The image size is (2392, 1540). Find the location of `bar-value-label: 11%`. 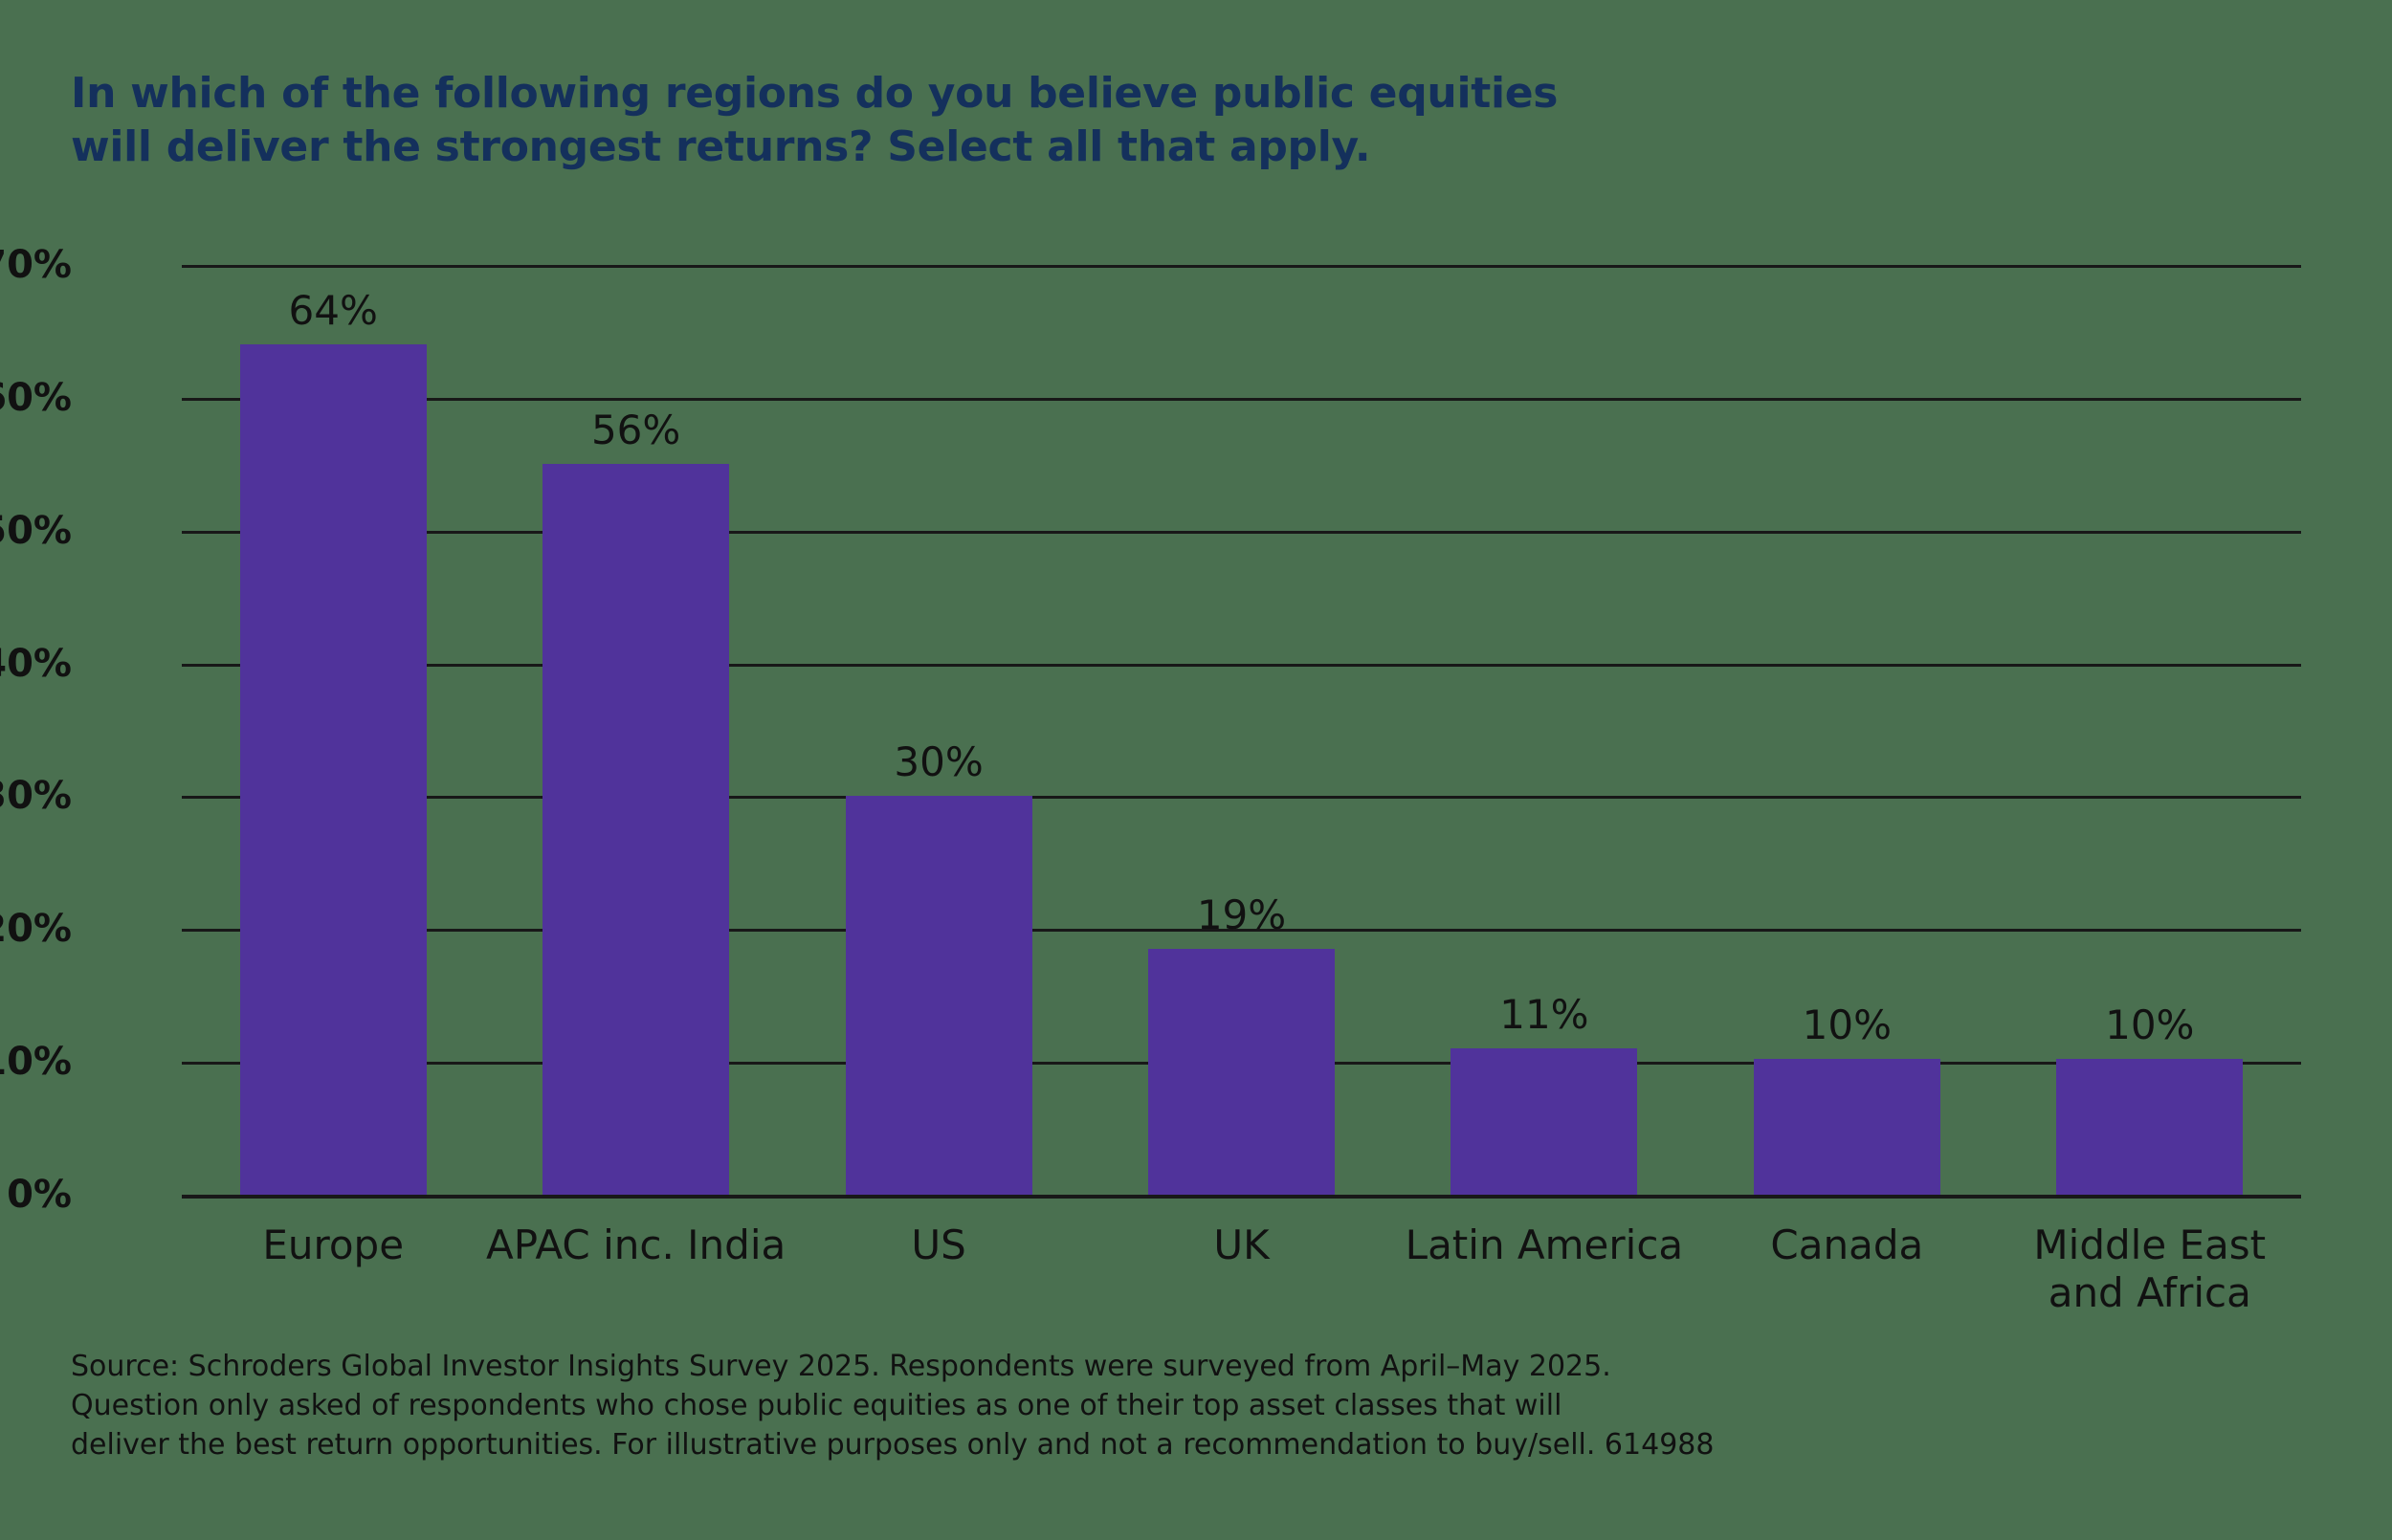

bar-value-label: 11% is located at coordinates (1544, 1015).